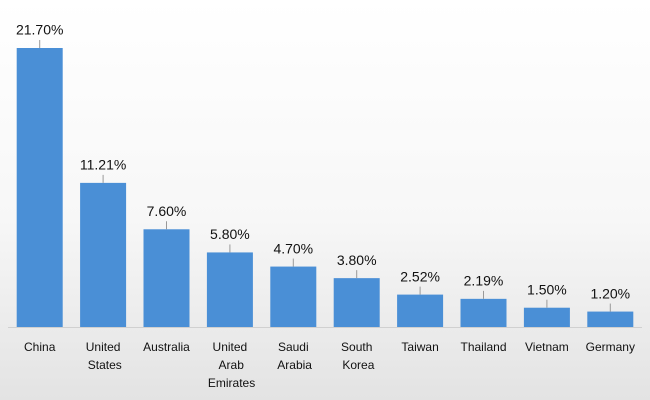 The width and height of the screenshot is (650, 400). Describe the element at coordinates (167, 211) in the screenshot. I see `data-label: 7.60%` at that location.